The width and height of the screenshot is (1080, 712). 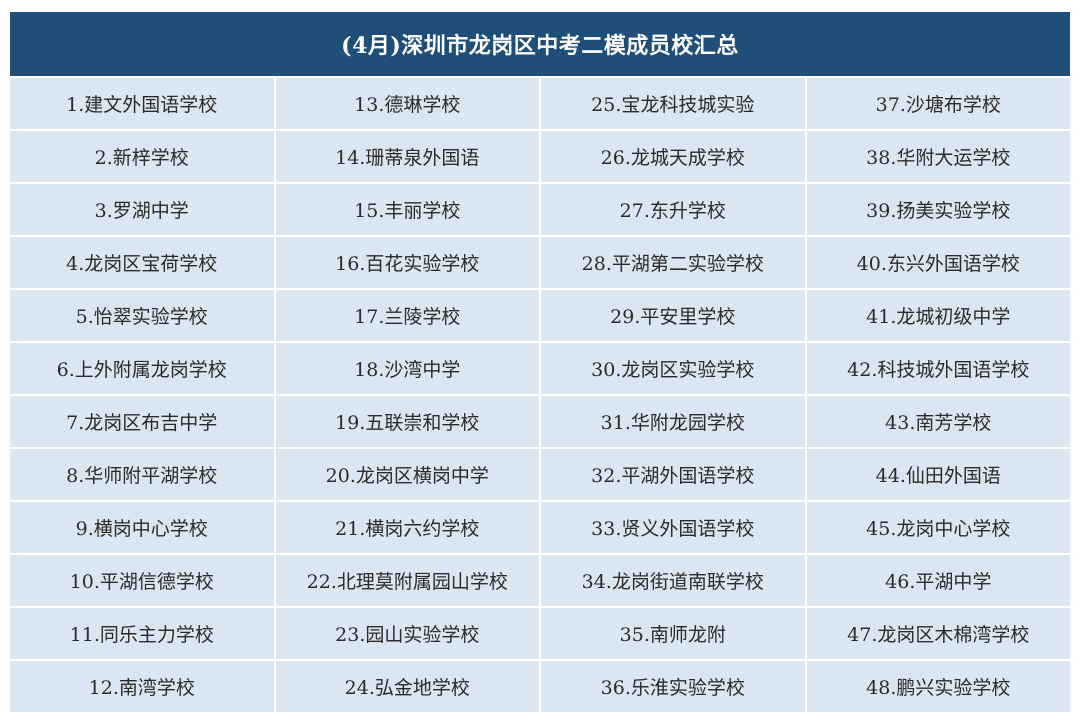 I want to click on table-cell: 27.东升学校, so click(x=673, y=209).